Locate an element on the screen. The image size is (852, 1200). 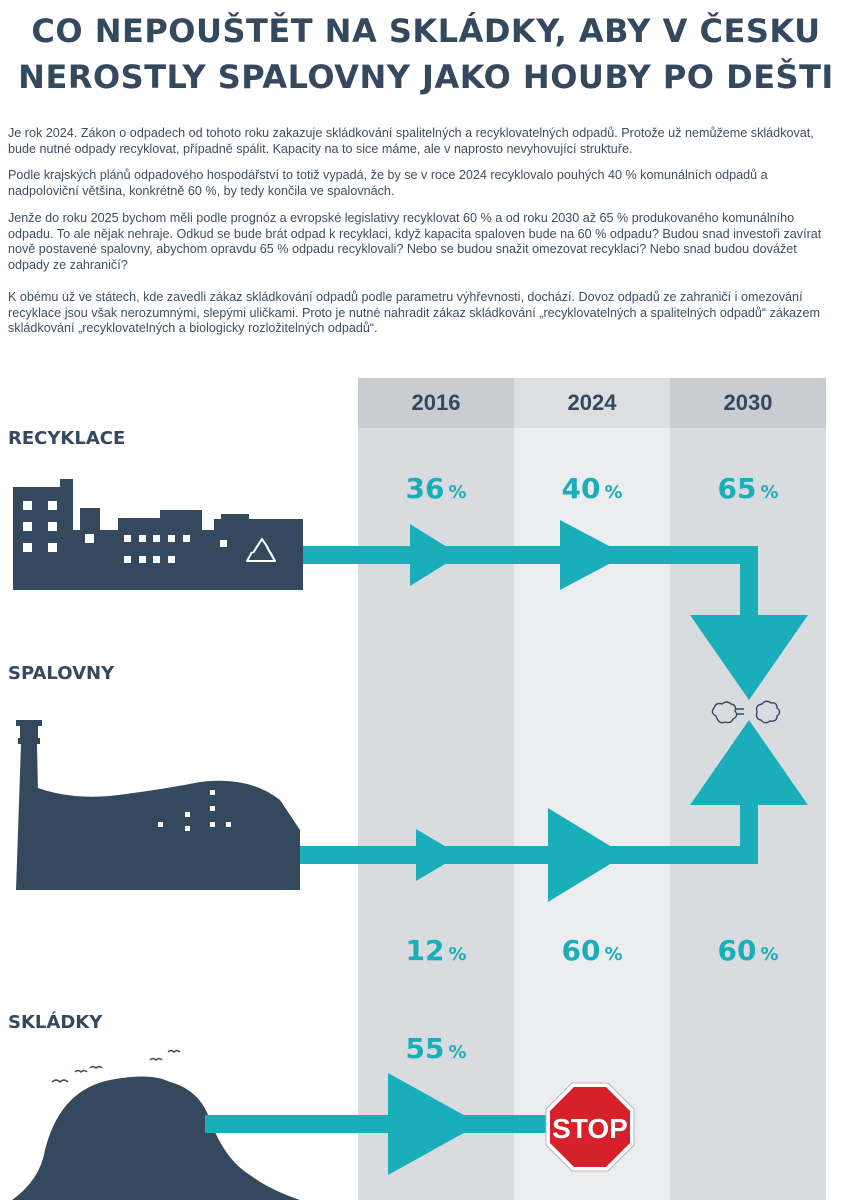
recycle-icon is located at coordinates (261, 550).